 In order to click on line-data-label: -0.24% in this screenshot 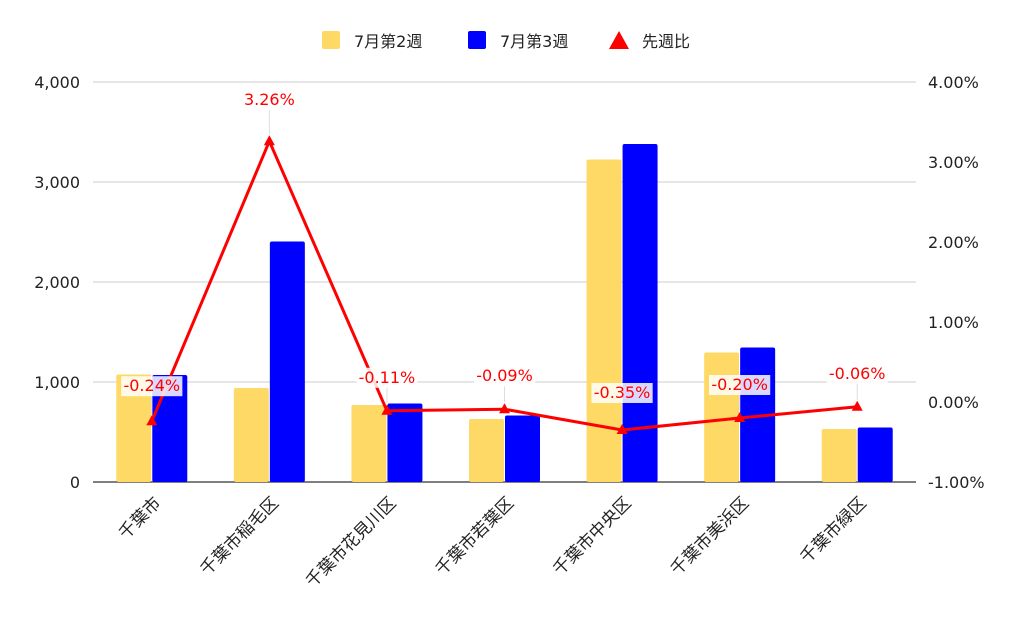, I will do `click(151, 385)`.